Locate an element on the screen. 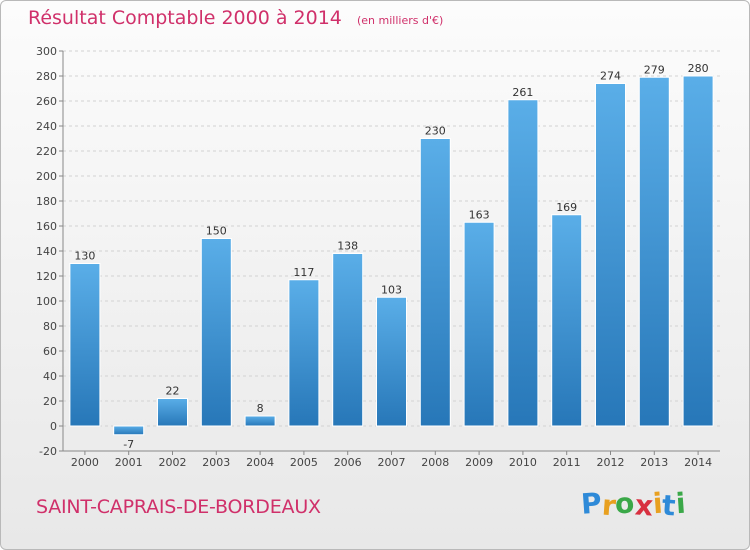 The height and width of the screenshot is (550, 750). x-tick-label-2003: 2003 is located at coordinates (216, 462).